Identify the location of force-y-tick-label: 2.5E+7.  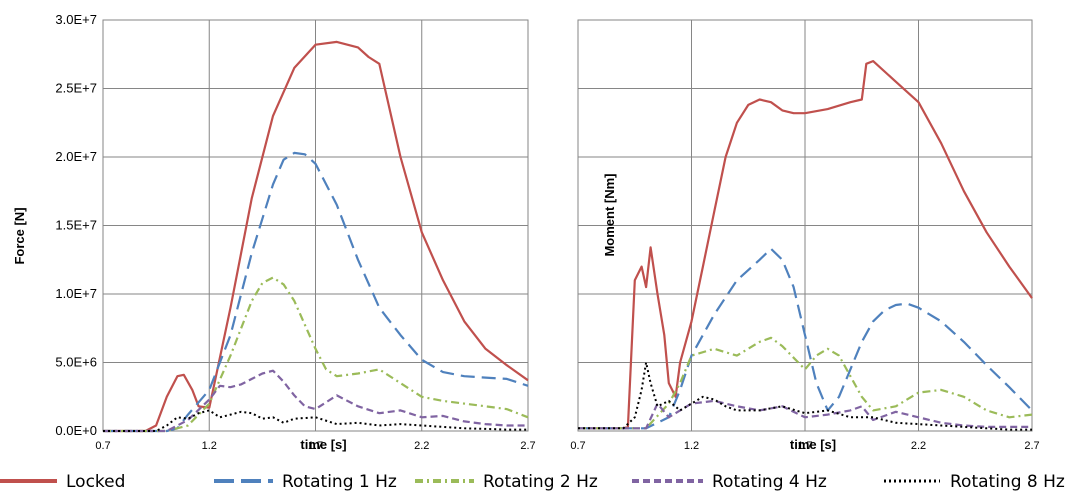
(76, 88).